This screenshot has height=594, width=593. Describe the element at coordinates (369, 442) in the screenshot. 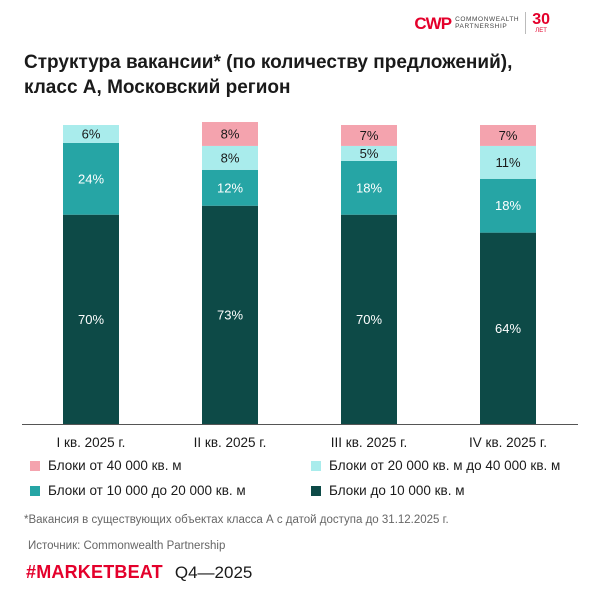

I see `x-tick-label: III кв. 2025 г.` at that location.